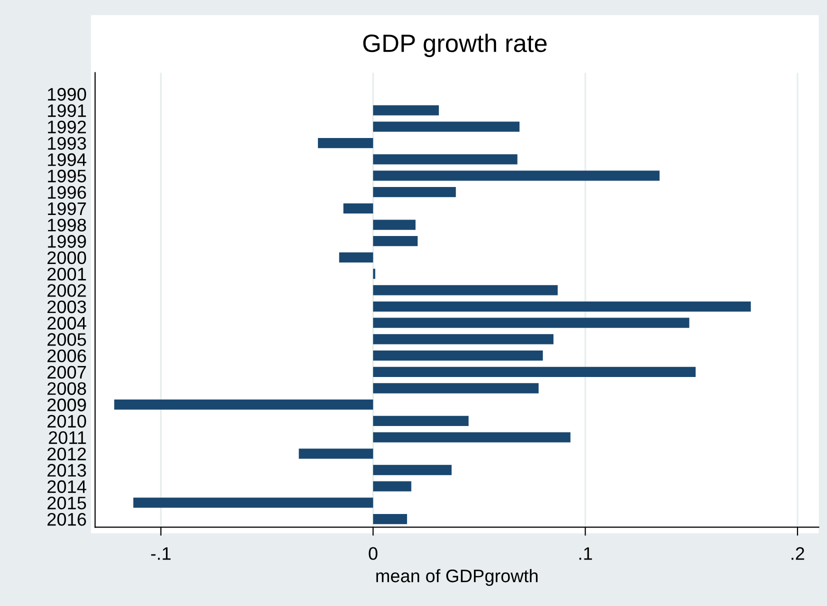 Image resolution: width=827 pixels, height=606 pixels. What do you see at coordinates (67, 487) in the screenshot?
I see `y-tick-label: 2014` at bounding box center [67, 487].